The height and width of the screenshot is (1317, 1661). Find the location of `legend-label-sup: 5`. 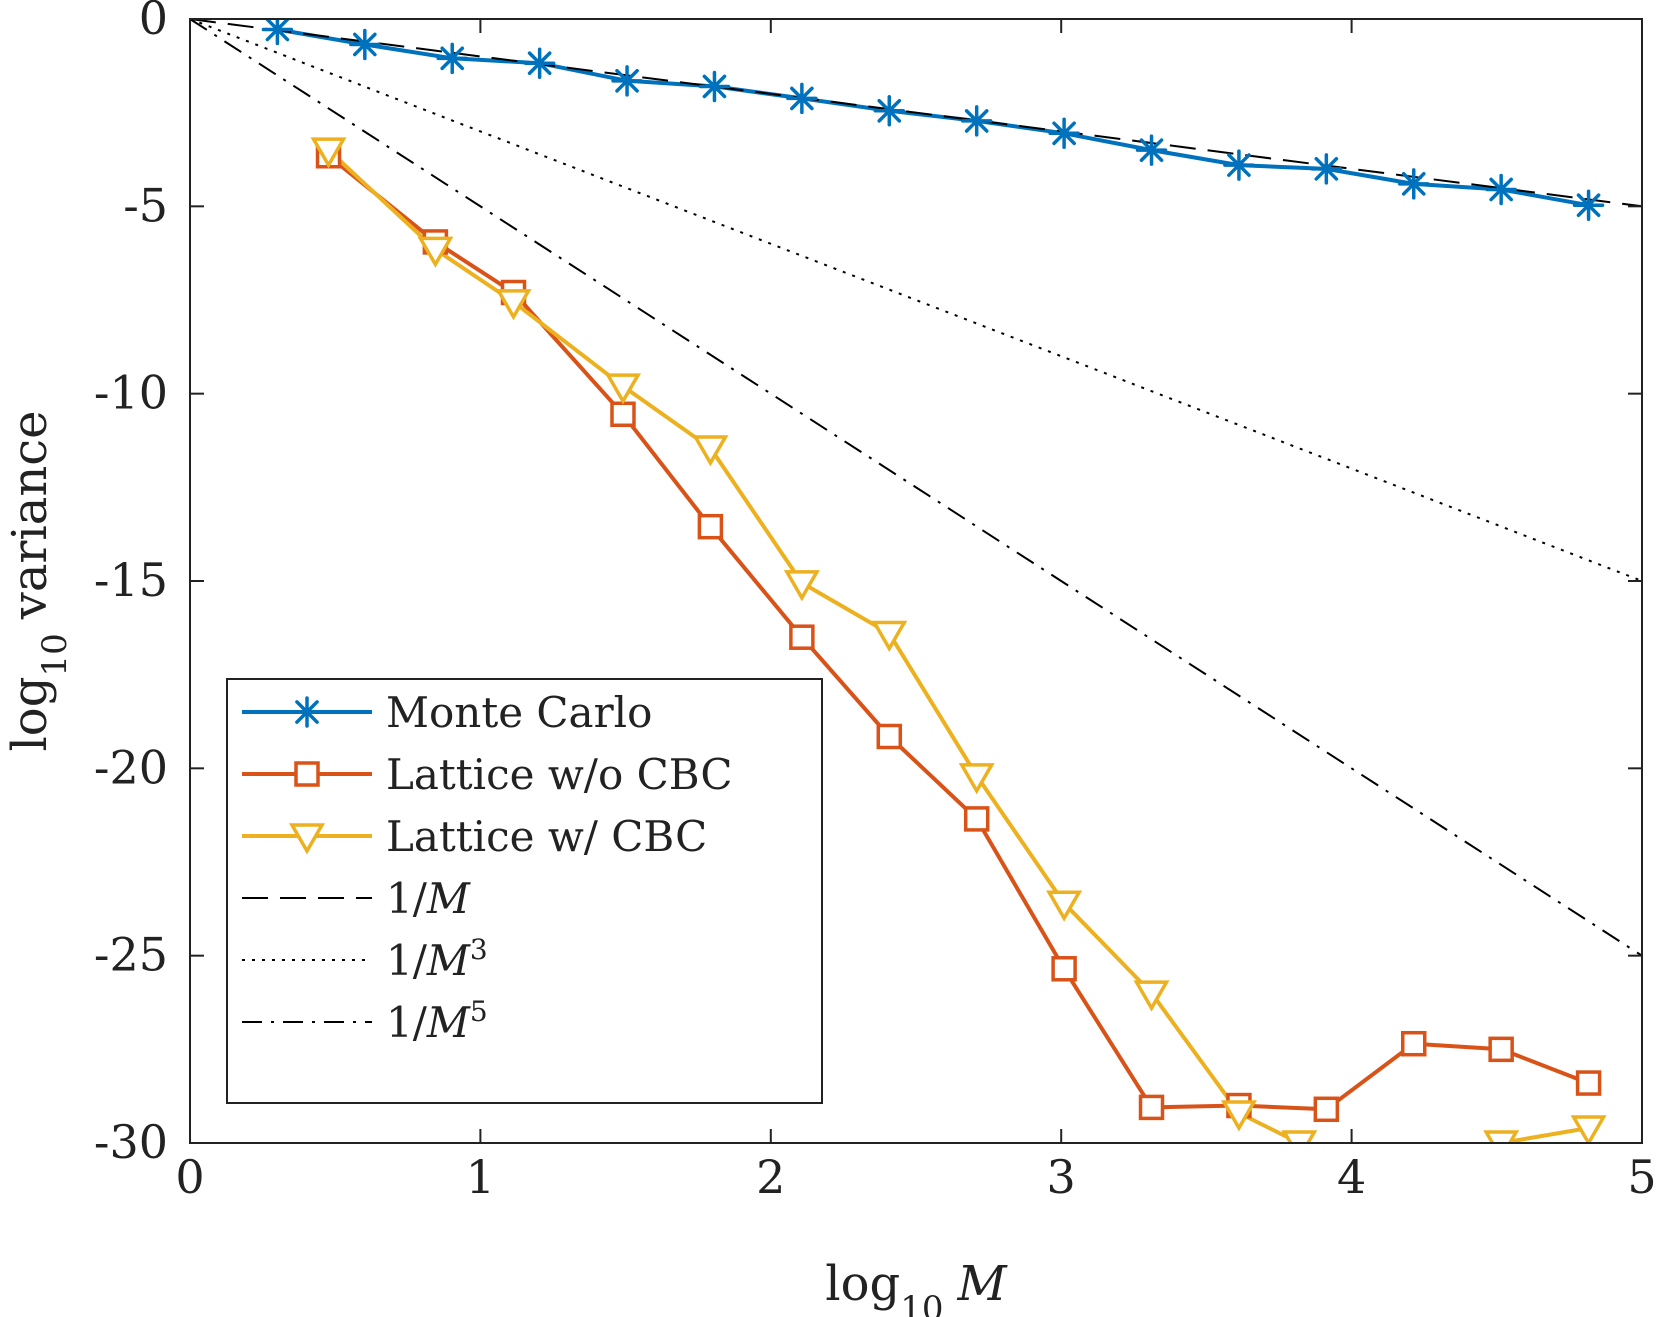

legend-label-sup: 5 is located at coordinates (479, 1011).